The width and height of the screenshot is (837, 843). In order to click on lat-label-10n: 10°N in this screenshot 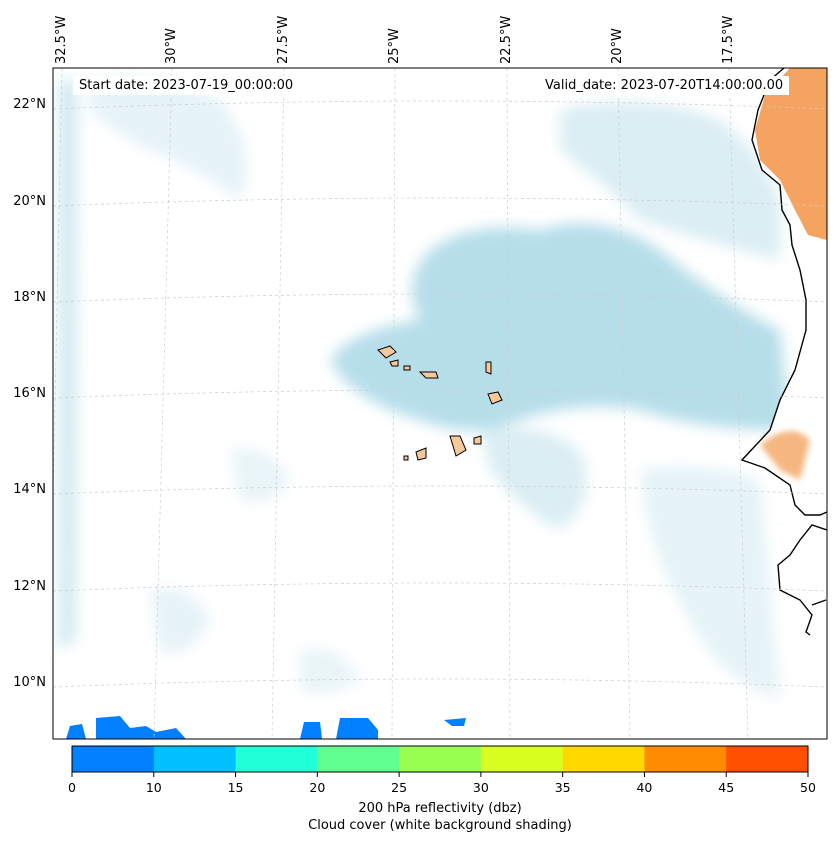, I will do `click(29, 682)`.